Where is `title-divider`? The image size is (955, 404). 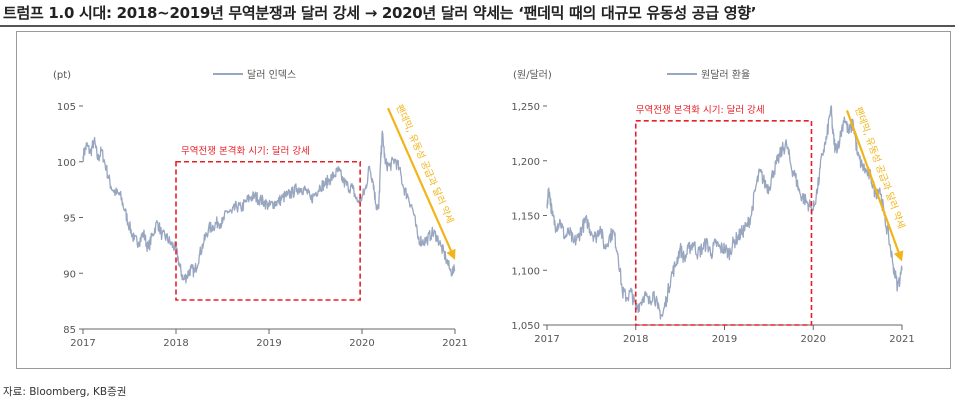 title-divider is located at coordinates (477, 26).